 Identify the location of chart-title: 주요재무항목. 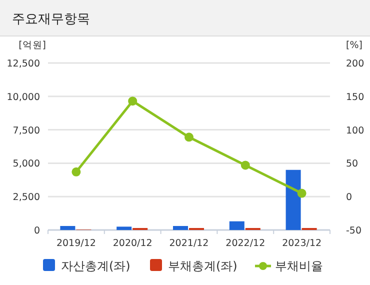
(51, 19).